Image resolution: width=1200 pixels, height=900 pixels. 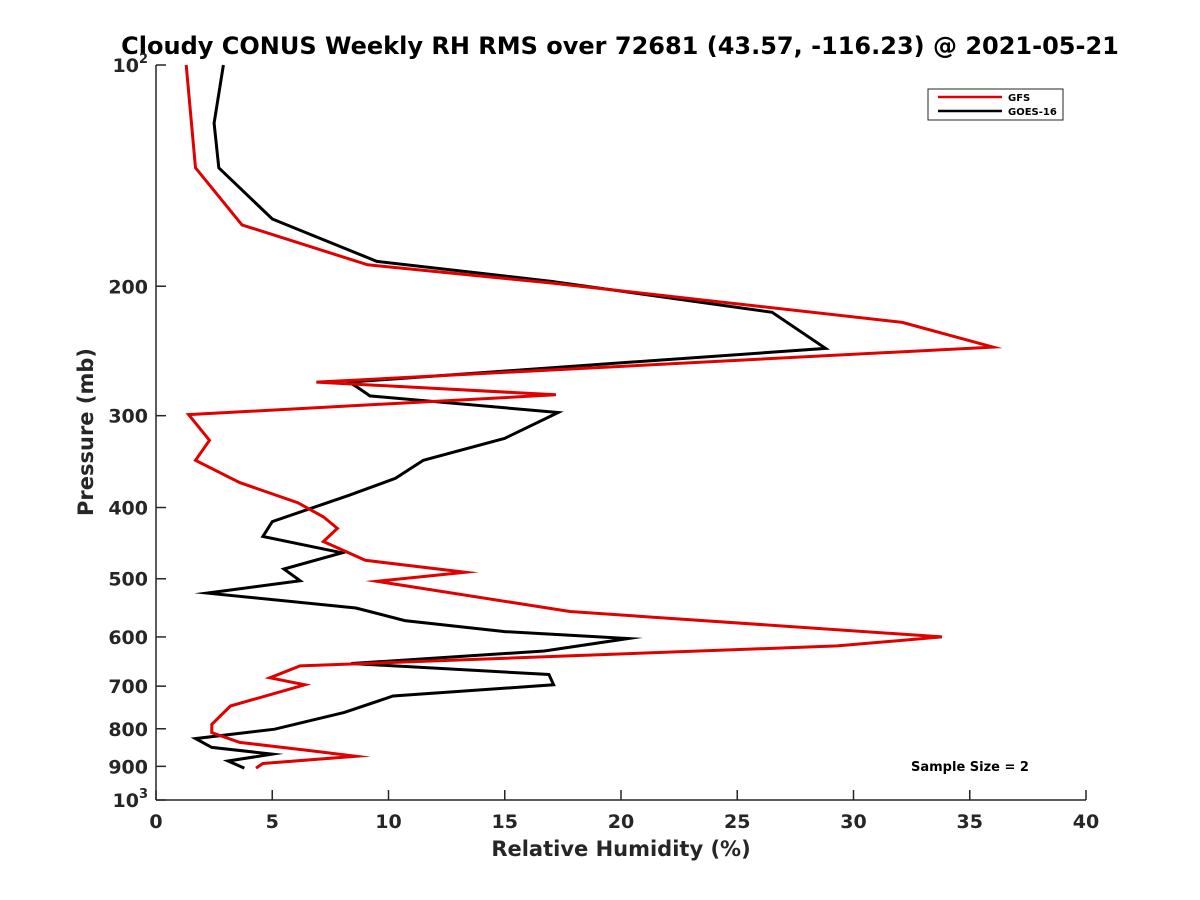 What do you see at coordinates (86, 432) in the screenshot?
I see `y-axis-label: Pressure (mb)` at bounding box center [86, 432].